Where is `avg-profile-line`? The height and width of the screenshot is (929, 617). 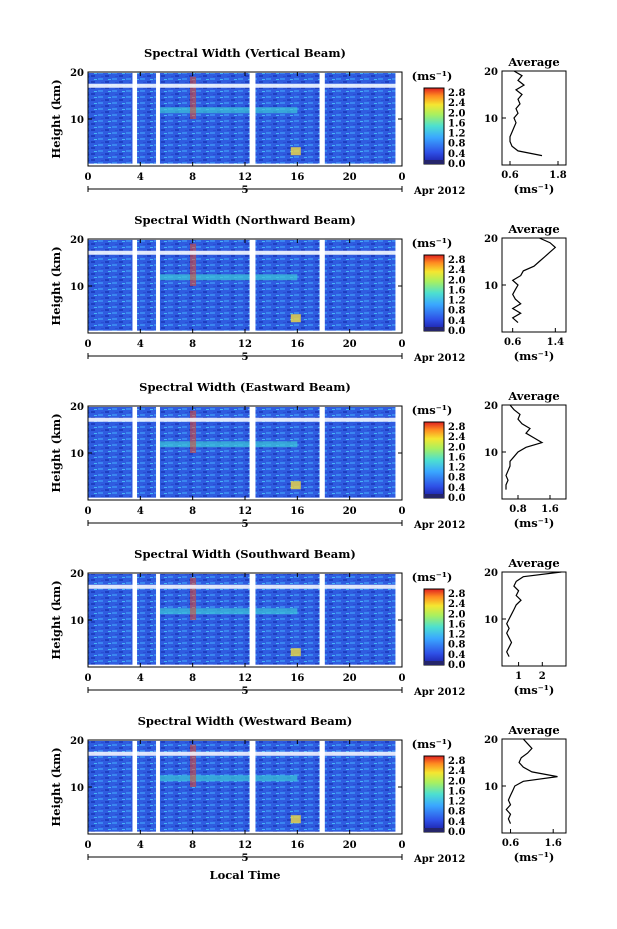 avg-profile-line is located at coordinates (526, 113).